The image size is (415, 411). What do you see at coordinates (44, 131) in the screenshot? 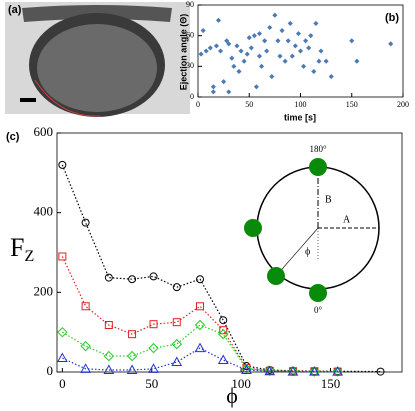
I see `y-tick-label: 600` at bounding box center [44, 131].